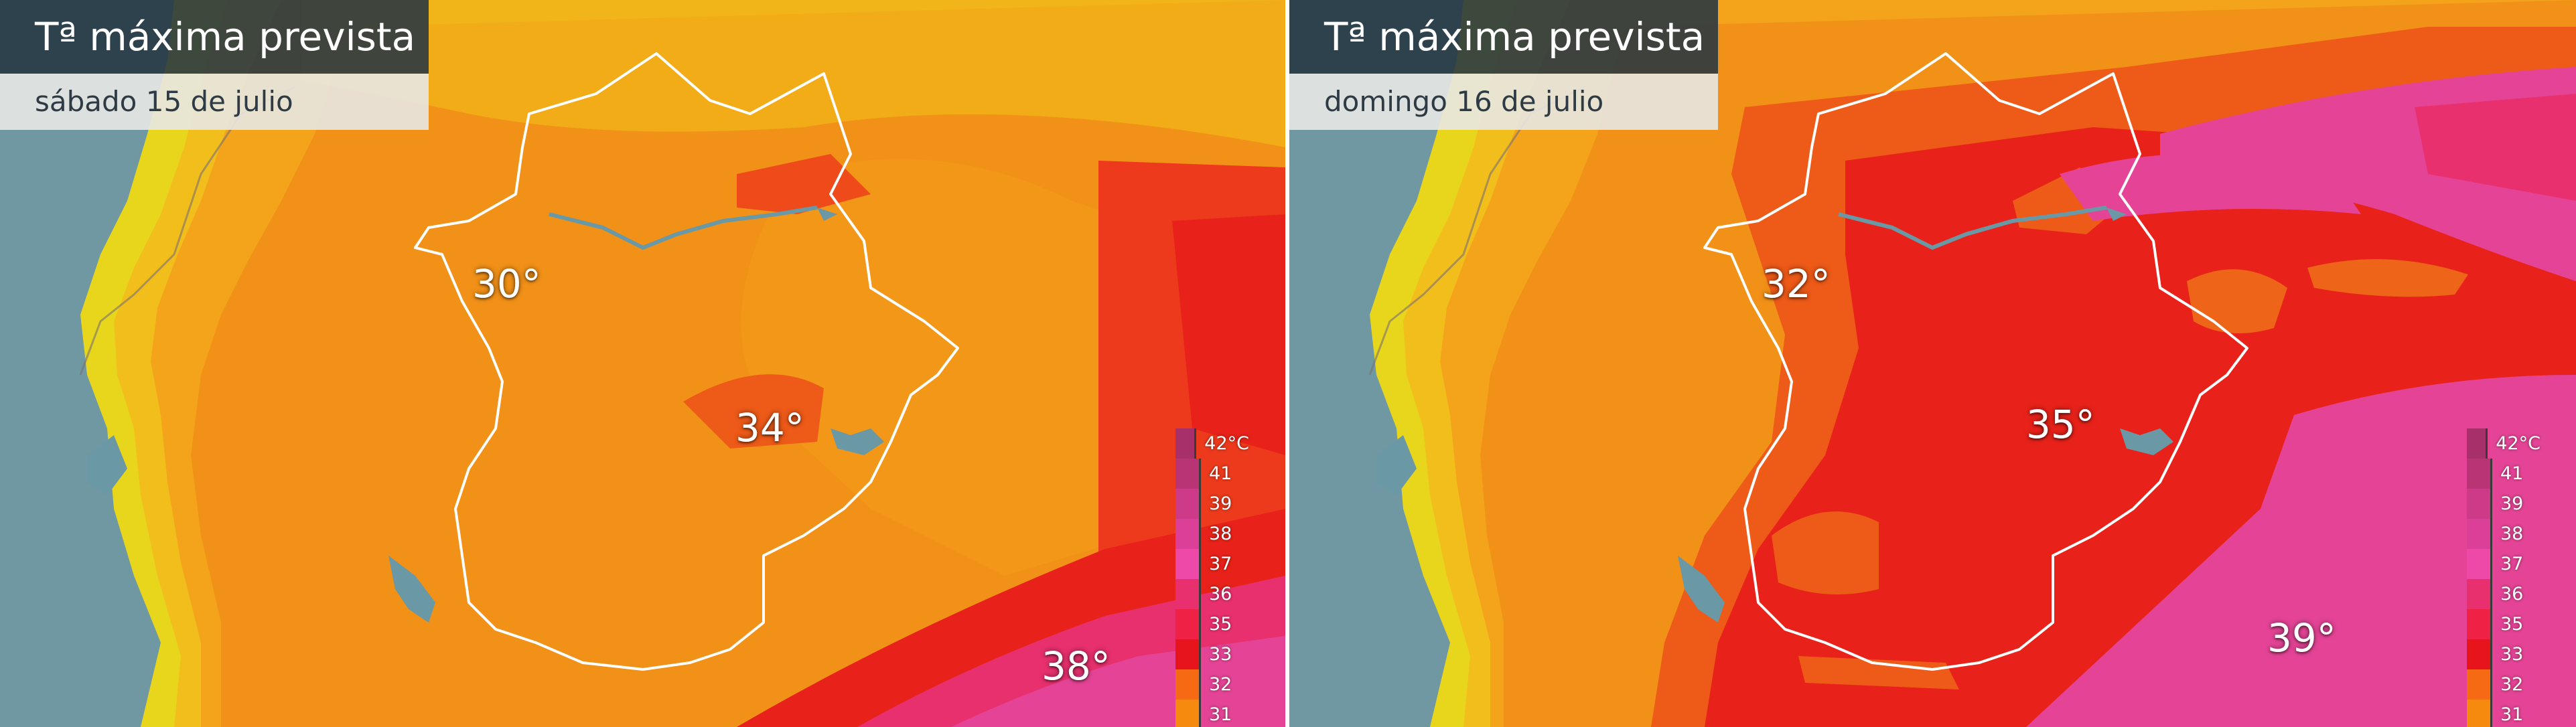  Describe the element at coordinates (214, 102) in the screenshot. I see `forecast-date: sábado 15 de julio` at that location.